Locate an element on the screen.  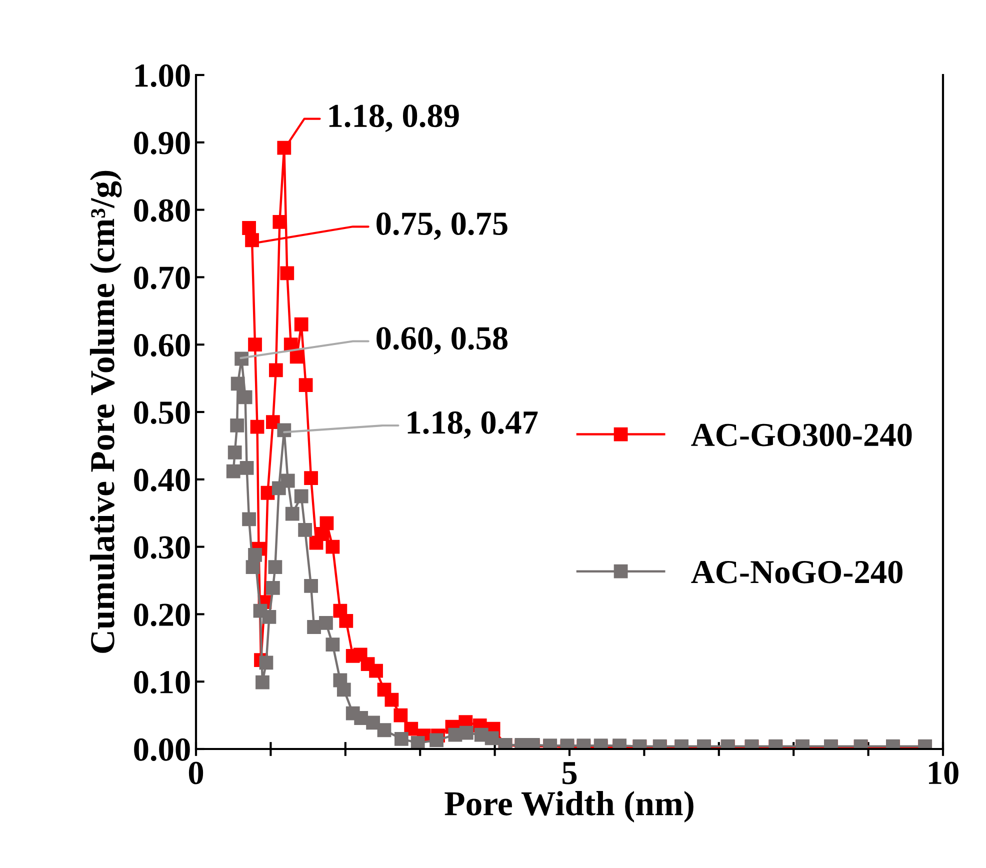
y-axis-title: Cumulative Pore Volume (cm³/g) is located at coordinates (106, 411).